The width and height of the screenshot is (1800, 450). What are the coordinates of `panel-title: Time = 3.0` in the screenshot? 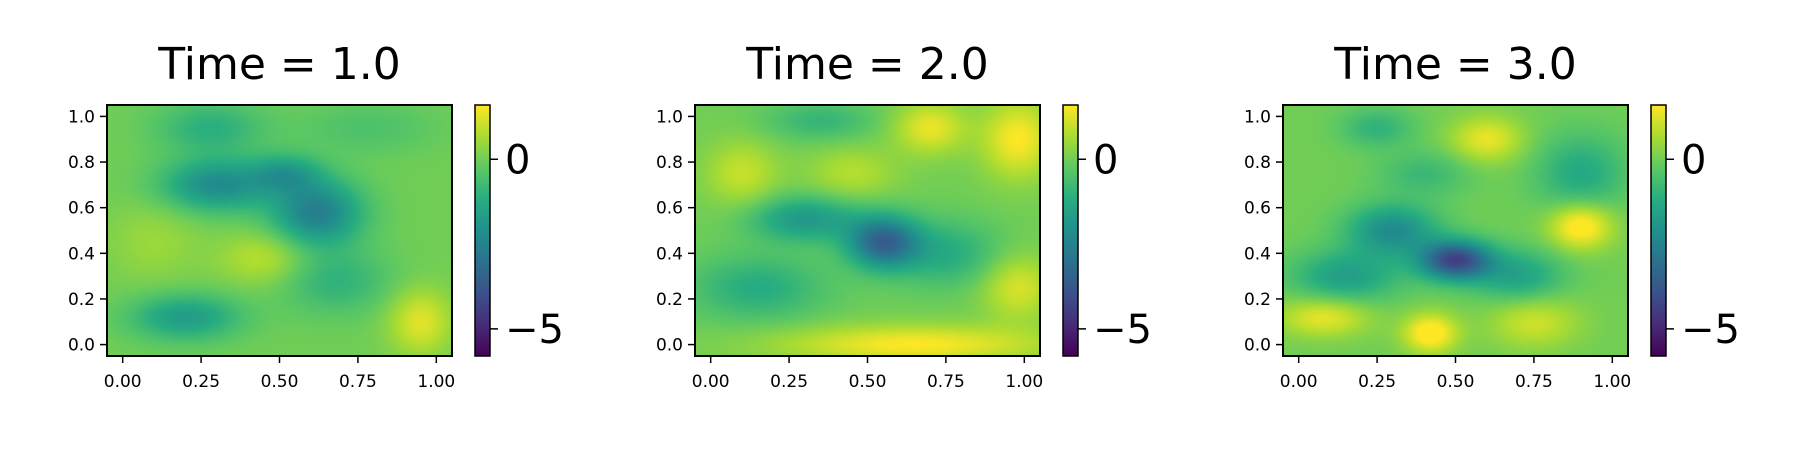 It's located at (1455, 64).